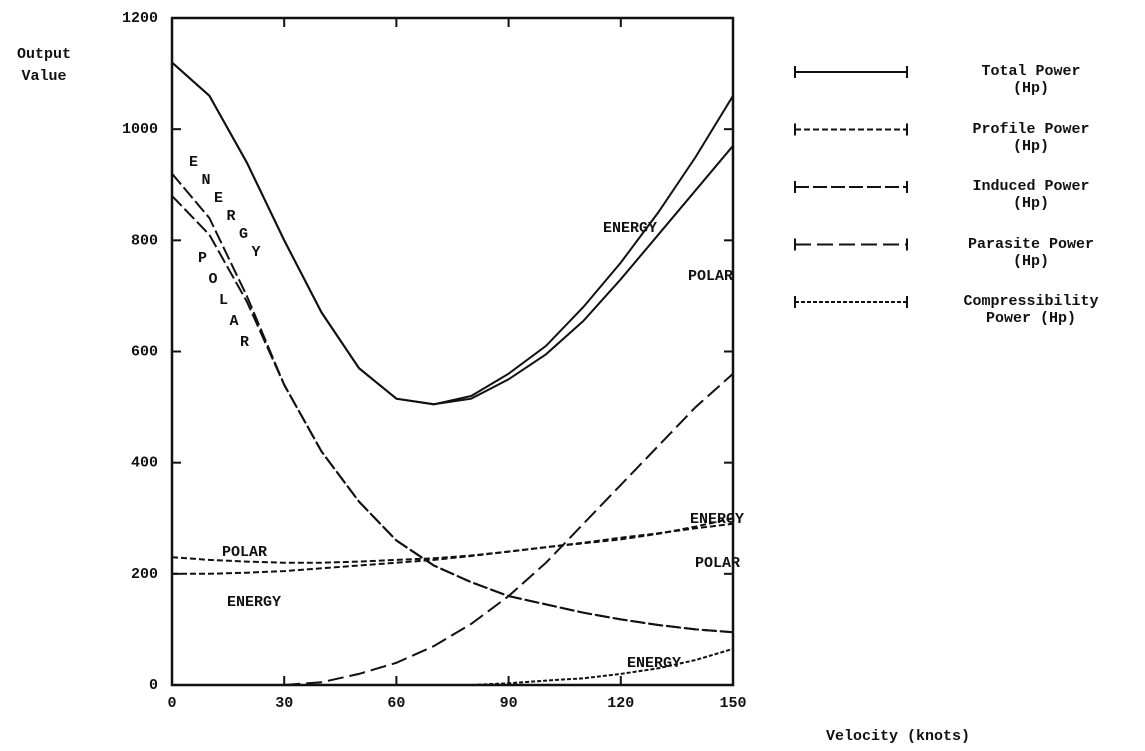  What do you see at coordinates (153, 685) in the screenshot?
I see `y-tick-label: 0` at bounding box center [153, 685].